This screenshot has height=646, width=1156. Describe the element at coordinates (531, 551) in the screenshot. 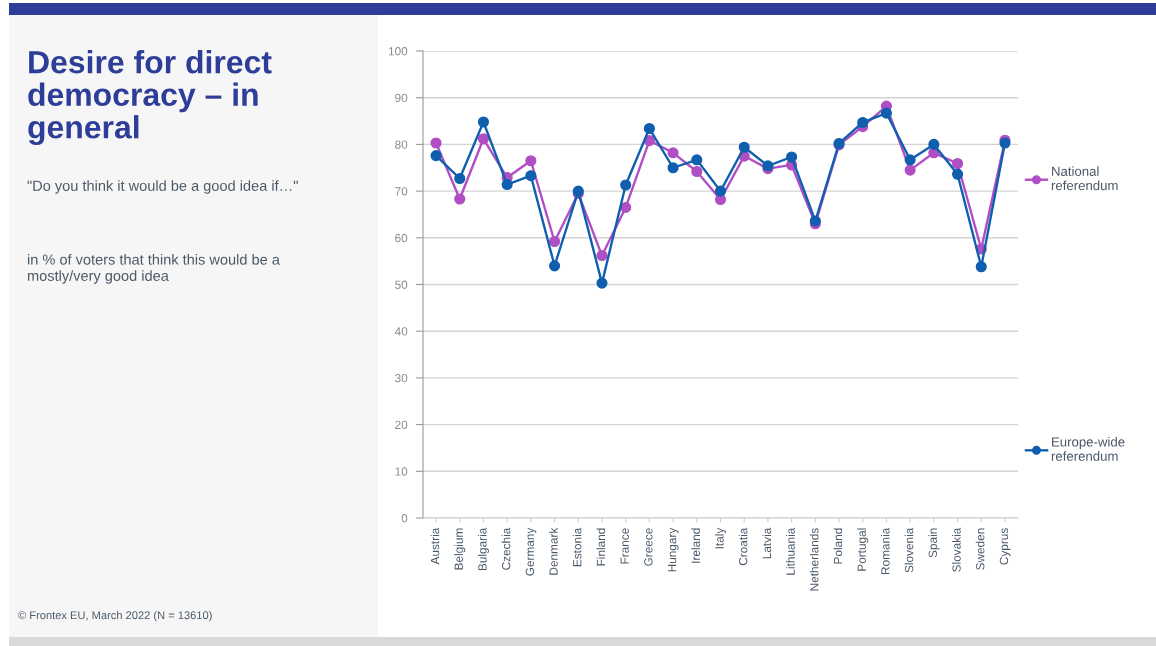

I see `x-tick-label: Germany` at that location.